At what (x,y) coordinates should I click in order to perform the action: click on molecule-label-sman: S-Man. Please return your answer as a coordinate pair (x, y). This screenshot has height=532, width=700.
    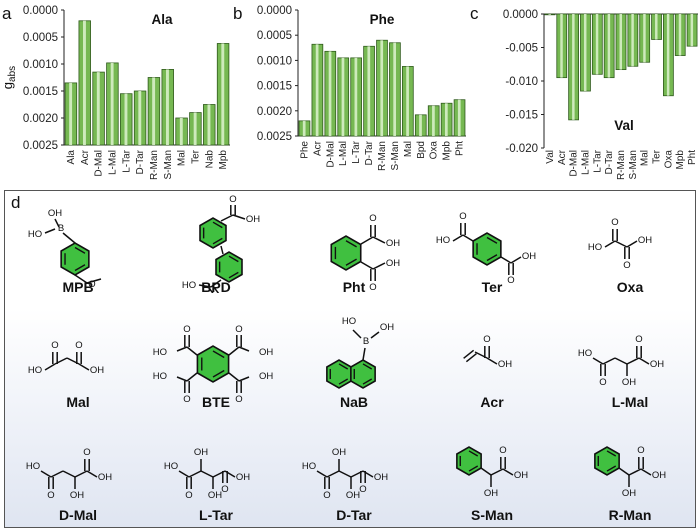
    Looking at the image, I should click on (492, 515).